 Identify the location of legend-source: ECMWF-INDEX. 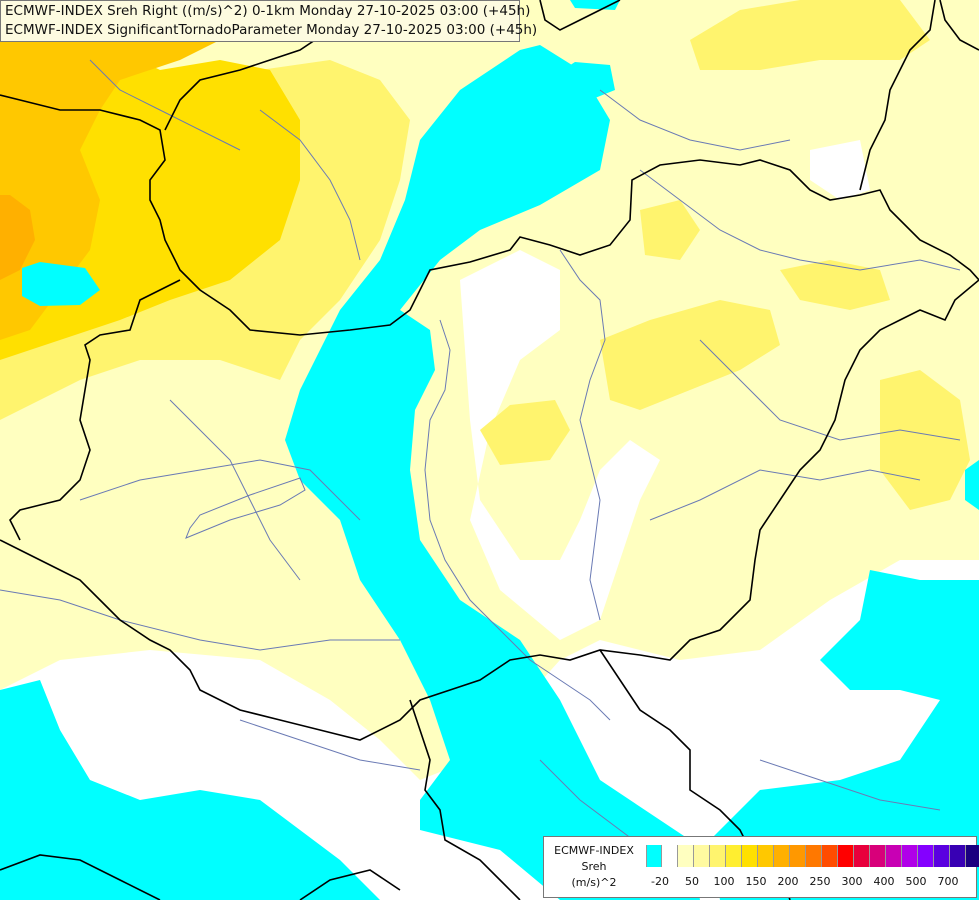
(594, 850).